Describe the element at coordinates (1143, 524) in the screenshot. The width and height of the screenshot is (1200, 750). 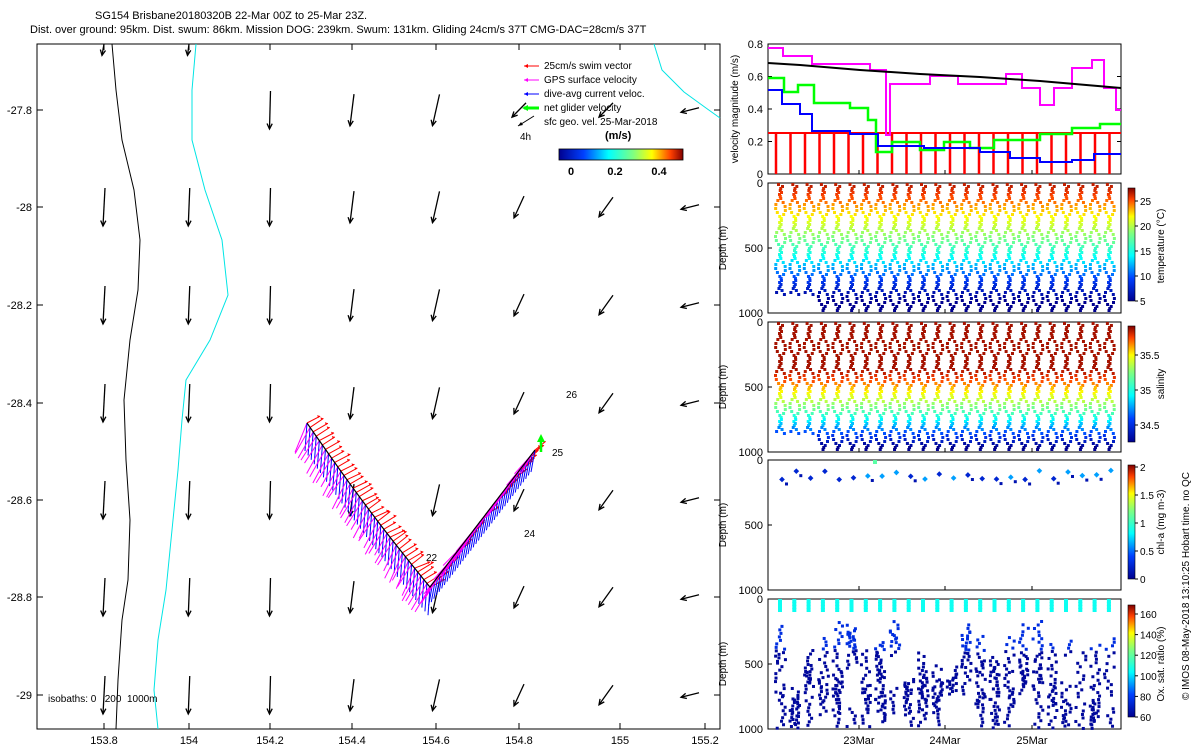
I see `colorbar-tick-label: 1` at that location.